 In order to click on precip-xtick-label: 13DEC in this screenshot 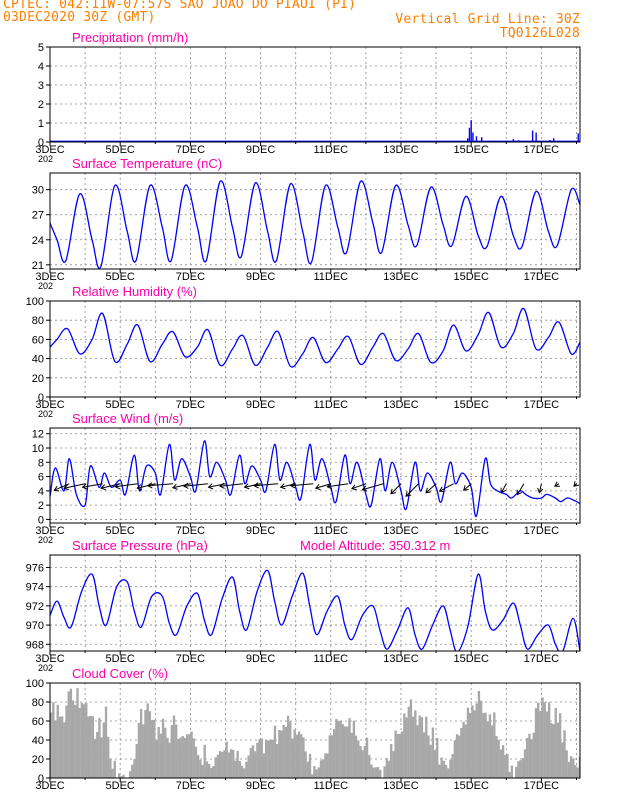, I will do `click(401, 150)`.